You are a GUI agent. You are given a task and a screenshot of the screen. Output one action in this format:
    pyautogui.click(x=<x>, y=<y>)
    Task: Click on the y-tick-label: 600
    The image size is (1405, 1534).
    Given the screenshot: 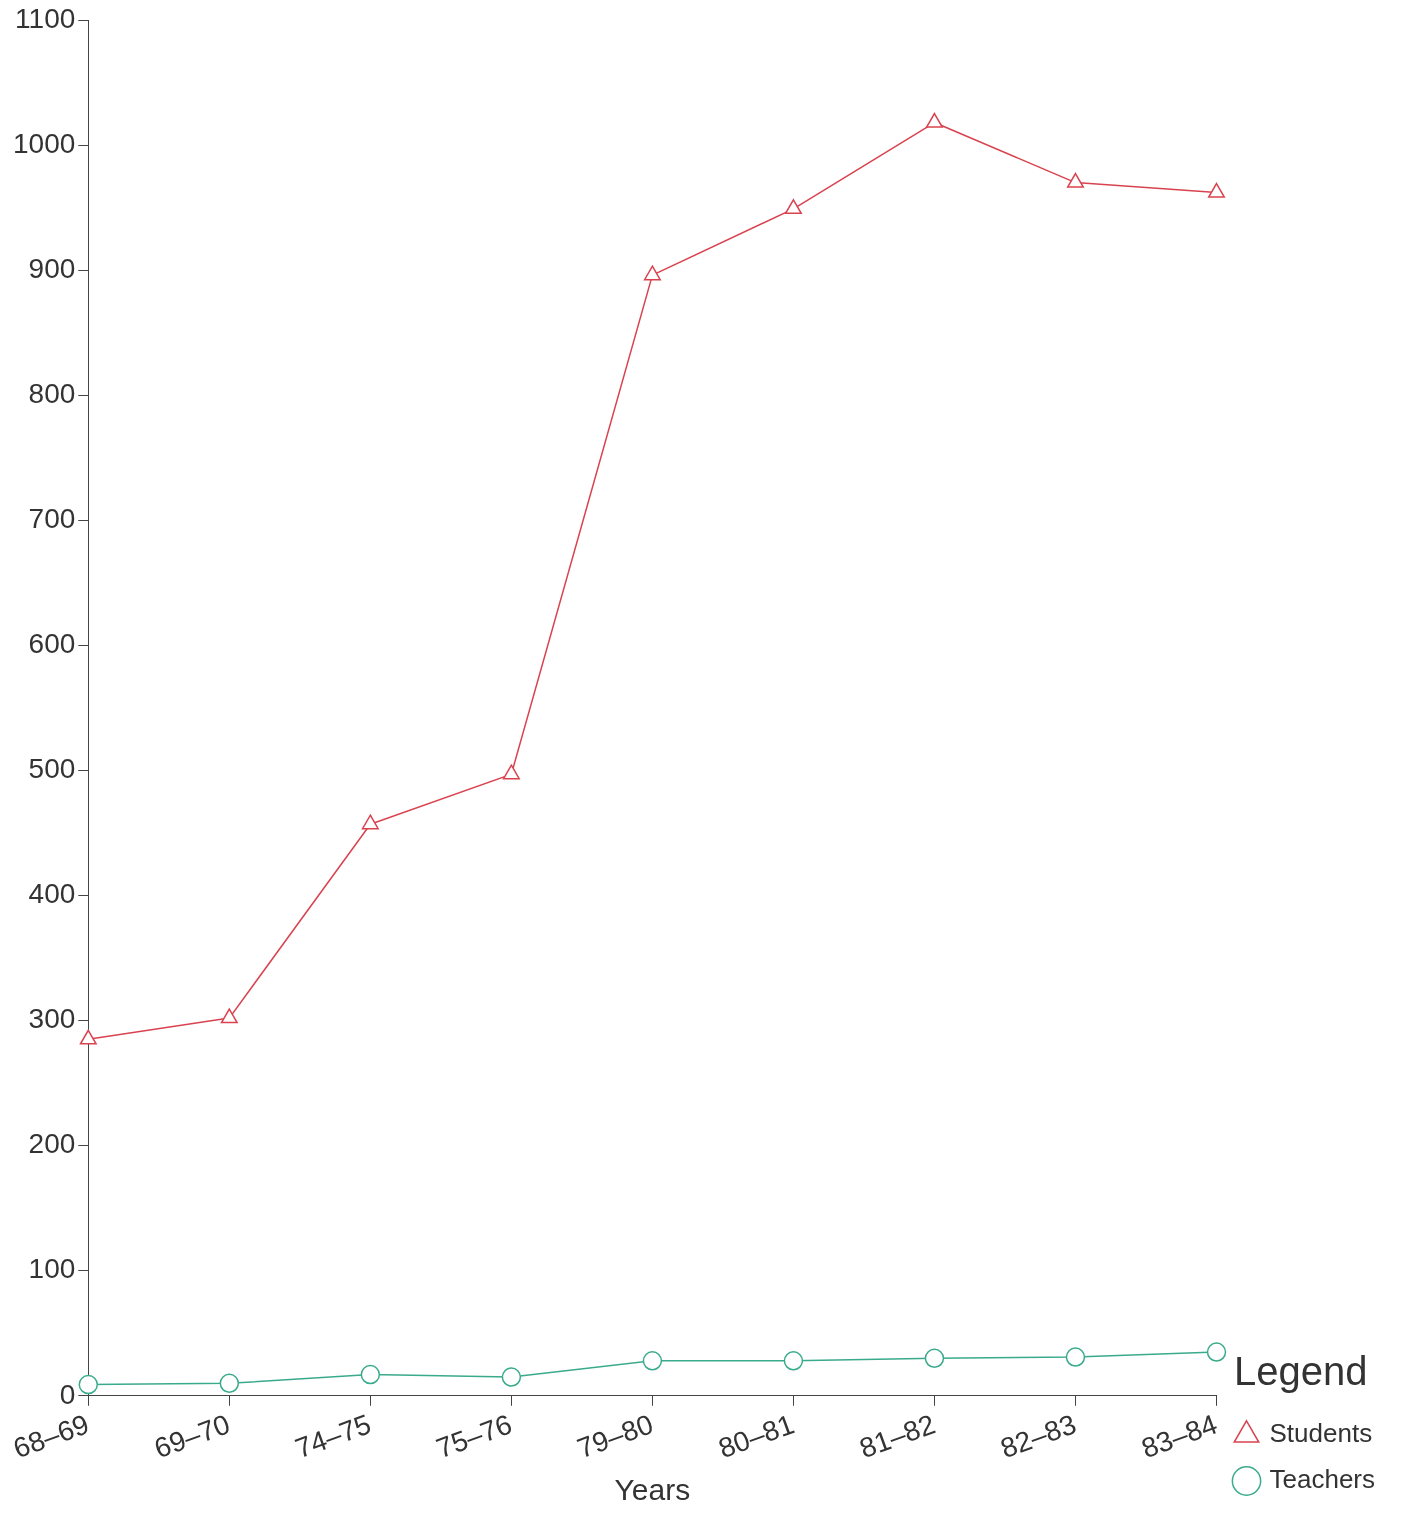 What is the action you would take?
    pyautogui.click(x=52, y=644)
    